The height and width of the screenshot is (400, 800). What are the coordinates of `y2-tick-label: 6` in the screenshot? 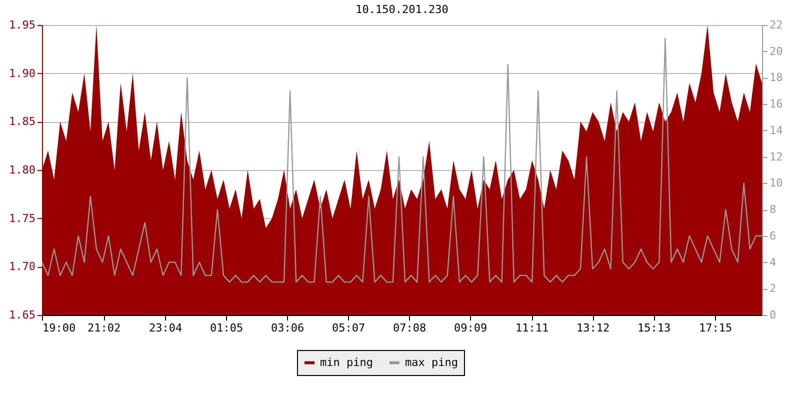 It's located at (773, 235).